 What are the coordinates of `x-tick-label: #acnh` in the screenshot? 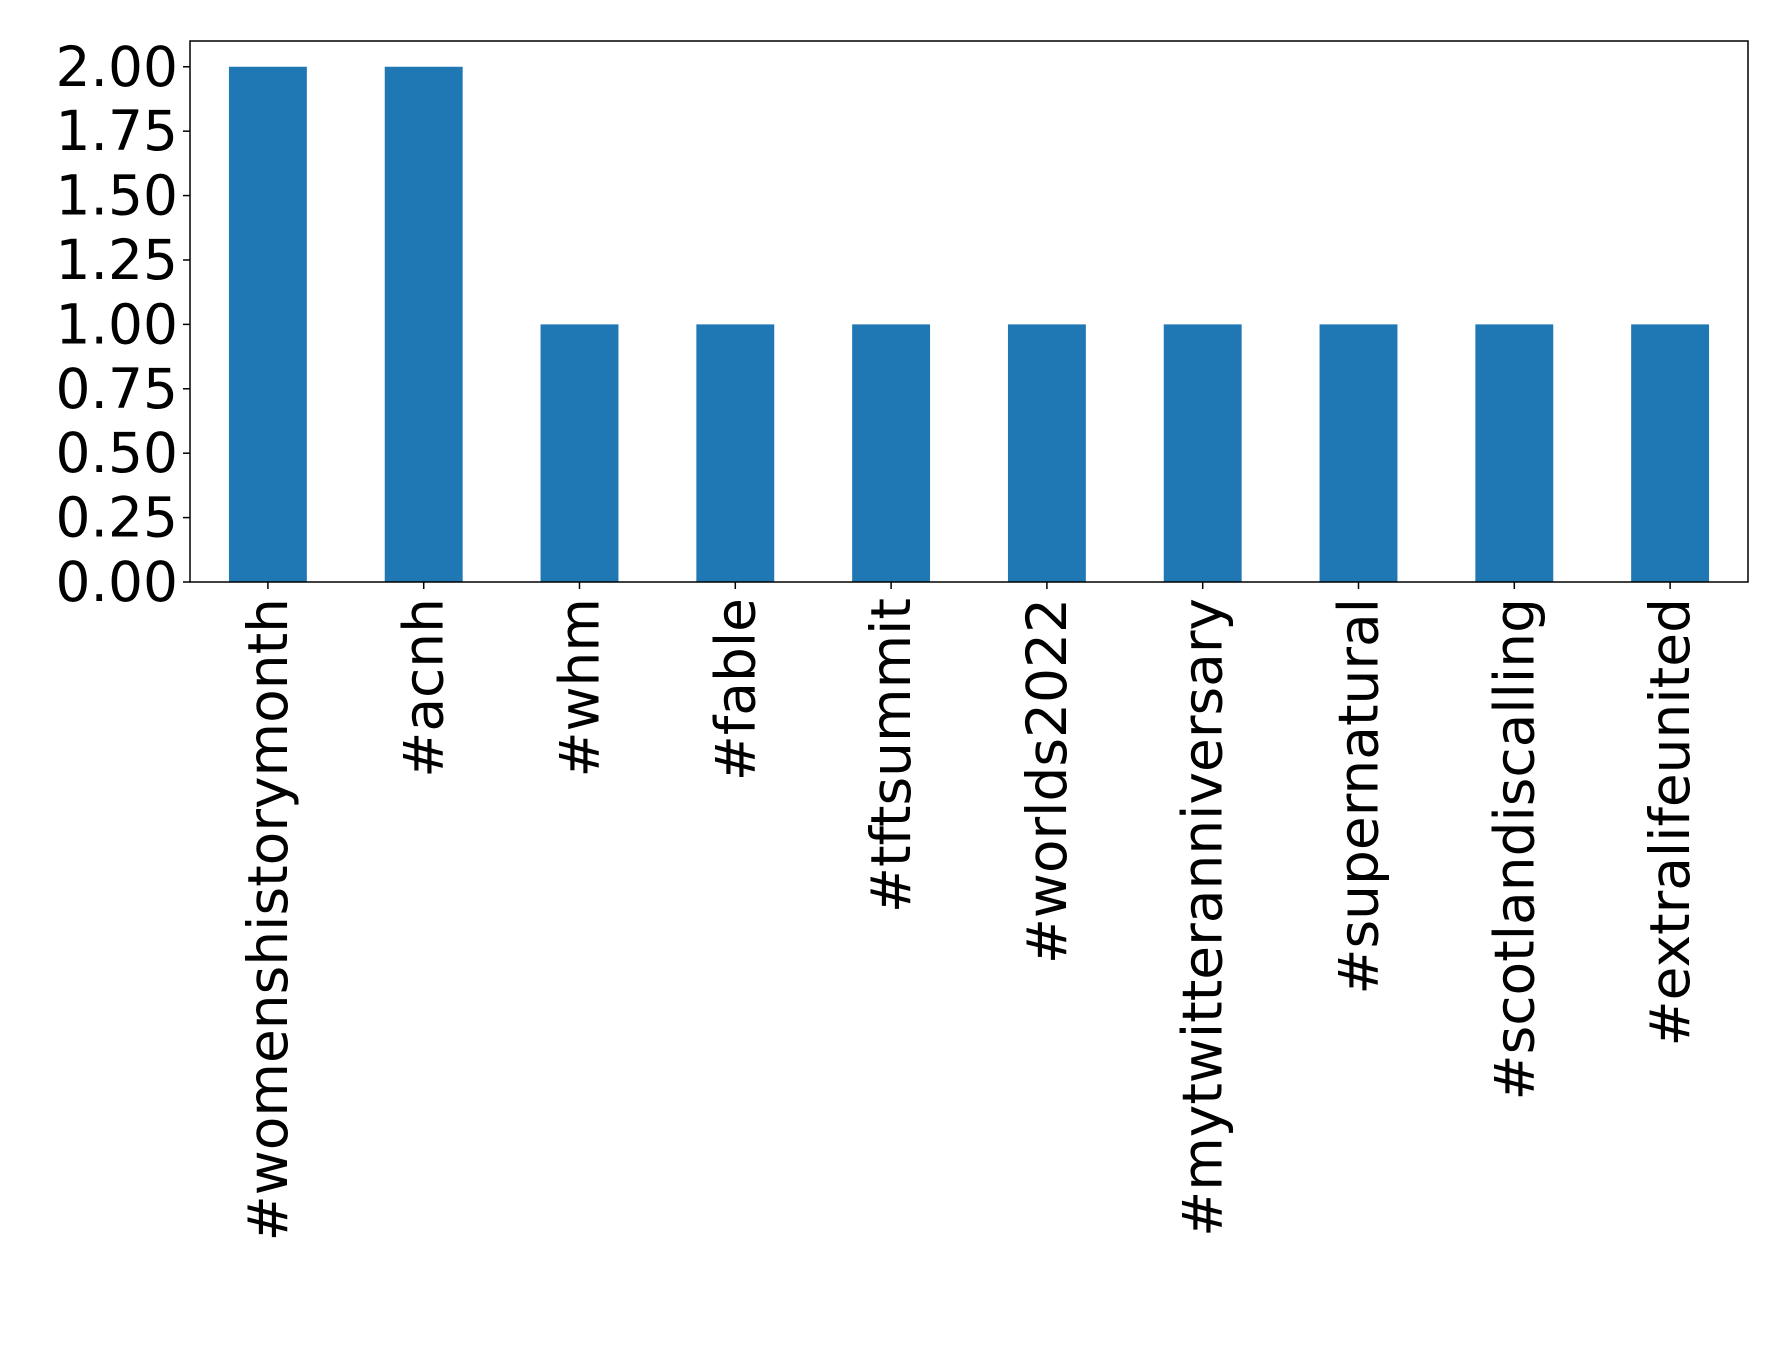 It's located at (424, 688).